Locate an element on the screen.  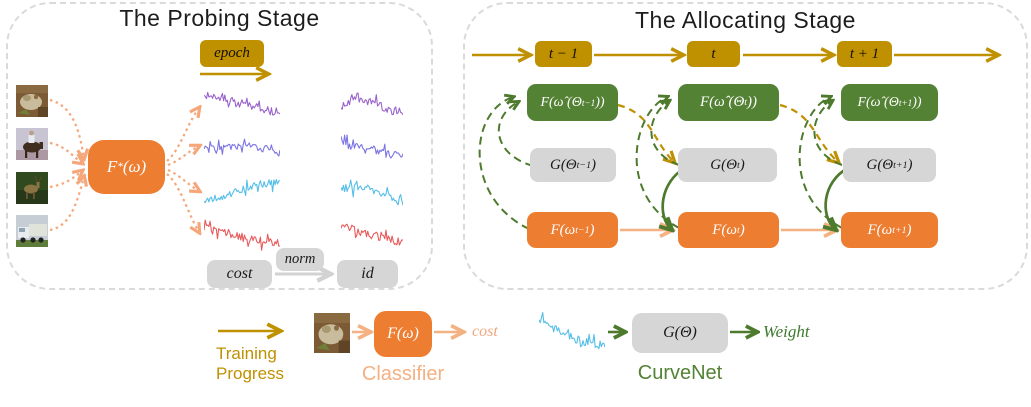
classifier-box-t-minus-1: F(ω t−1) is located at coordinates (572, 230).